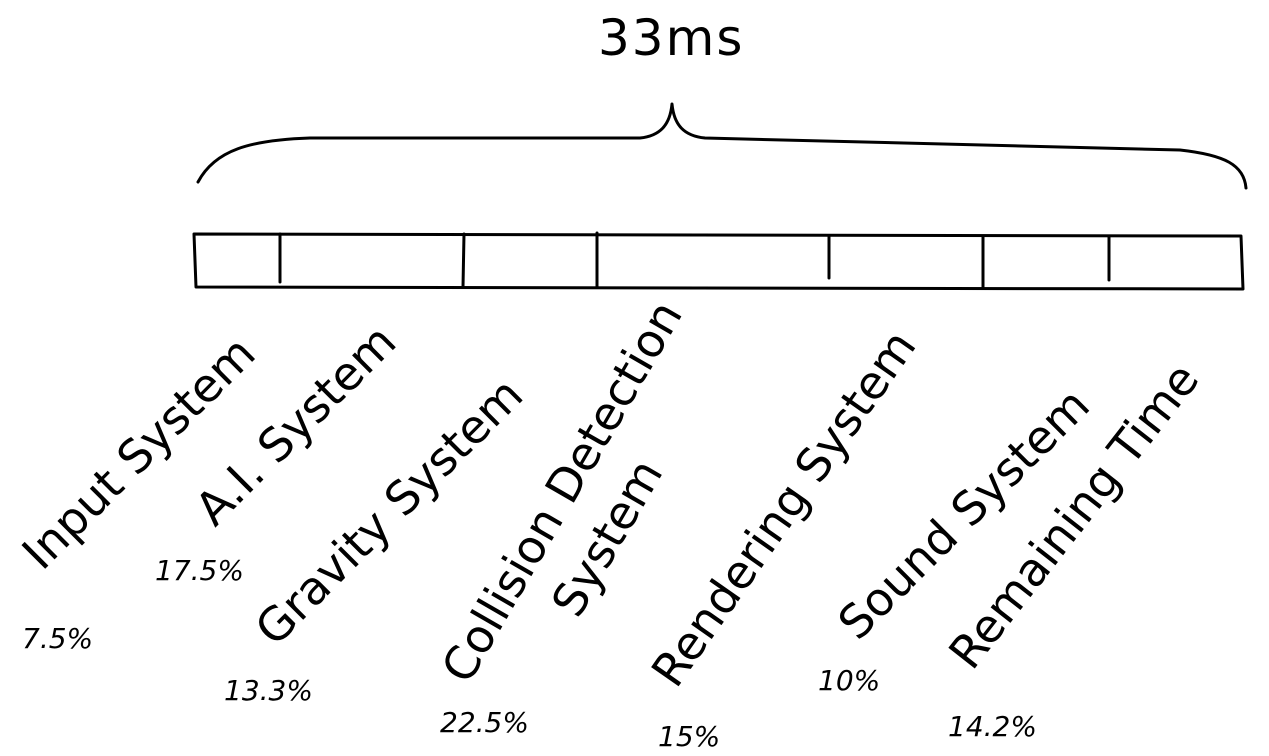 The image size is (1269, 756). I want to click on segment-percent-gravity: 13.3%, so click(268, 690).